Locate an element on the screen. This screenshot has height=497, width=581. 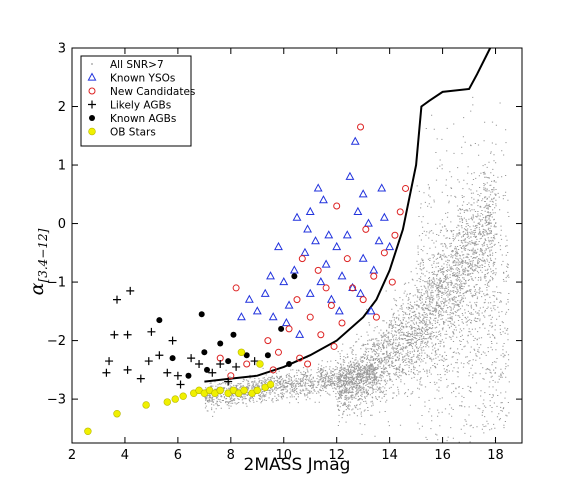
y-tick-label: 1 is located at coordinates (62, 166).